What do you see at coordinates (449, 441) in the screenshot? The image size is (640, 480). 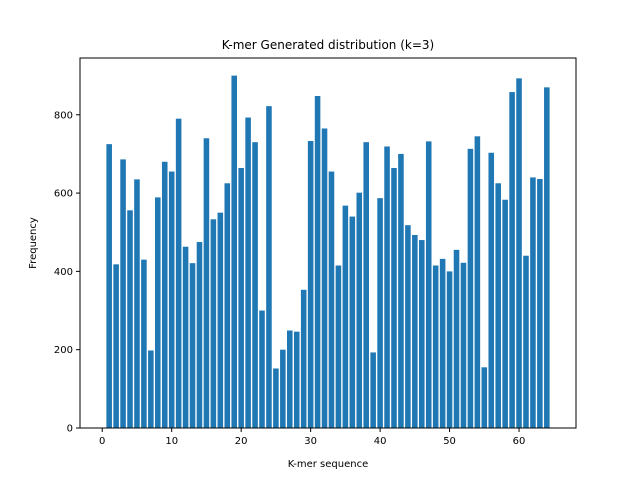 I see `x-tick-label-50: 50` at bounding box center [449, 441].